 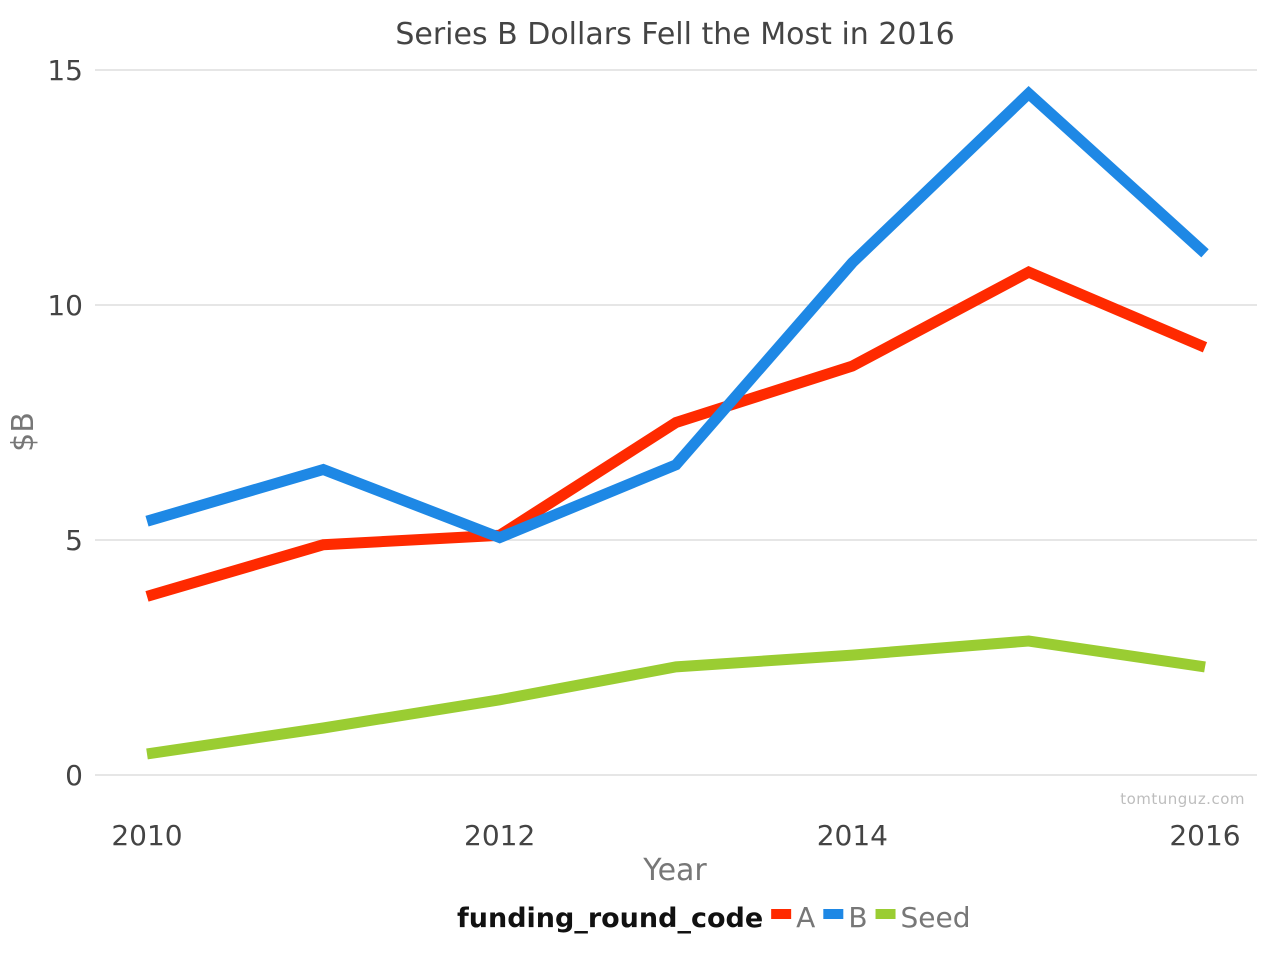 What do you see at coordinates (65, 70) in the screenshot?
I see `y-tick-label: 15` at bounding box center [65, 70].